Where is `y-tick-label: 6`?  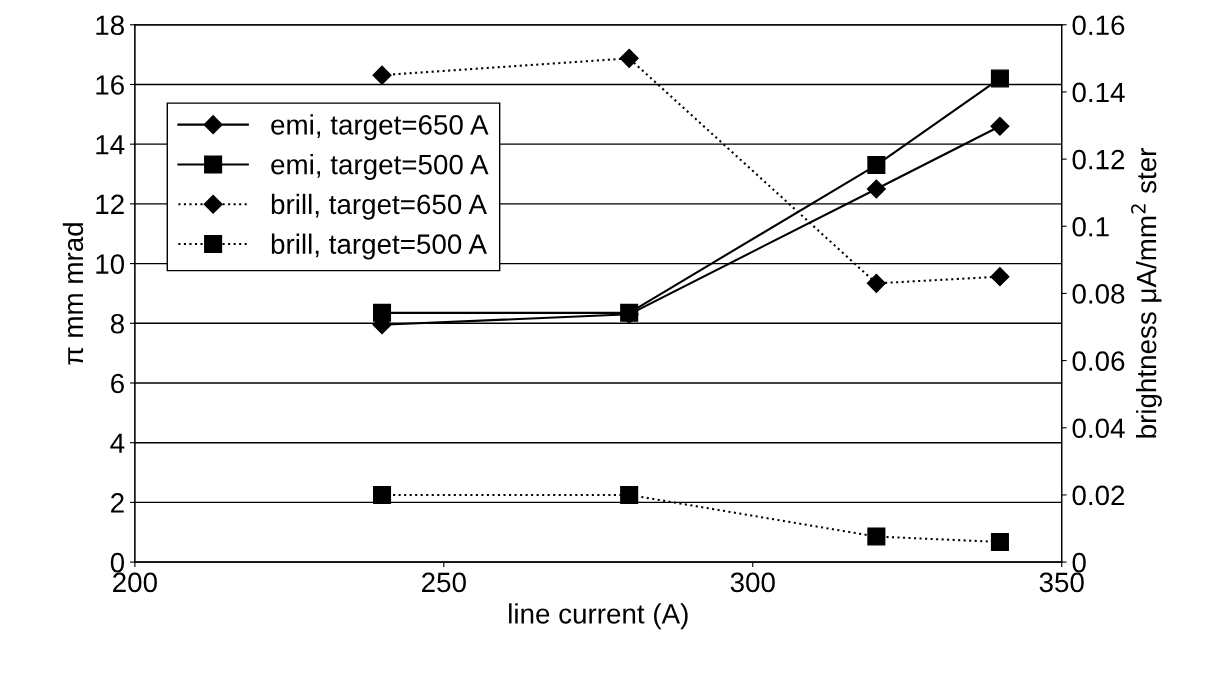 y-tick-label: 6 is located at coordinates (117, 383).